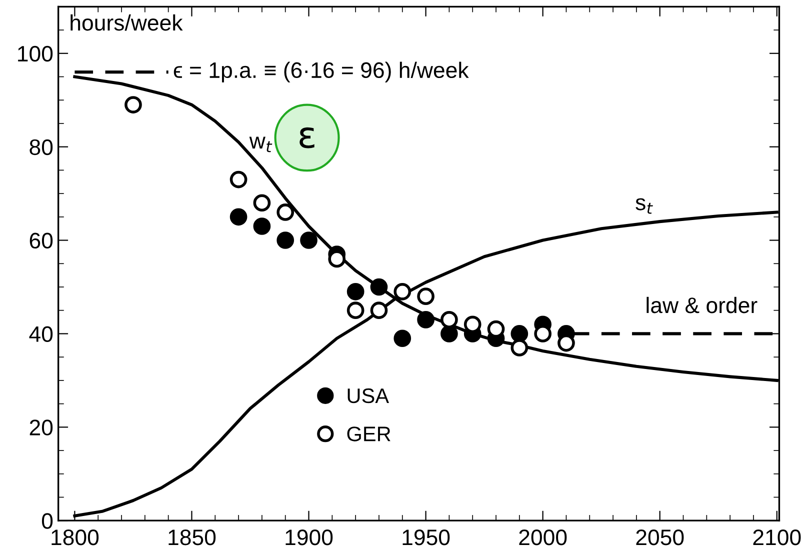 The image size is (810, 555). Describe the element at coordinates (75, 538) in the screenshot. I see `x-tick-label: 1800` at that location.